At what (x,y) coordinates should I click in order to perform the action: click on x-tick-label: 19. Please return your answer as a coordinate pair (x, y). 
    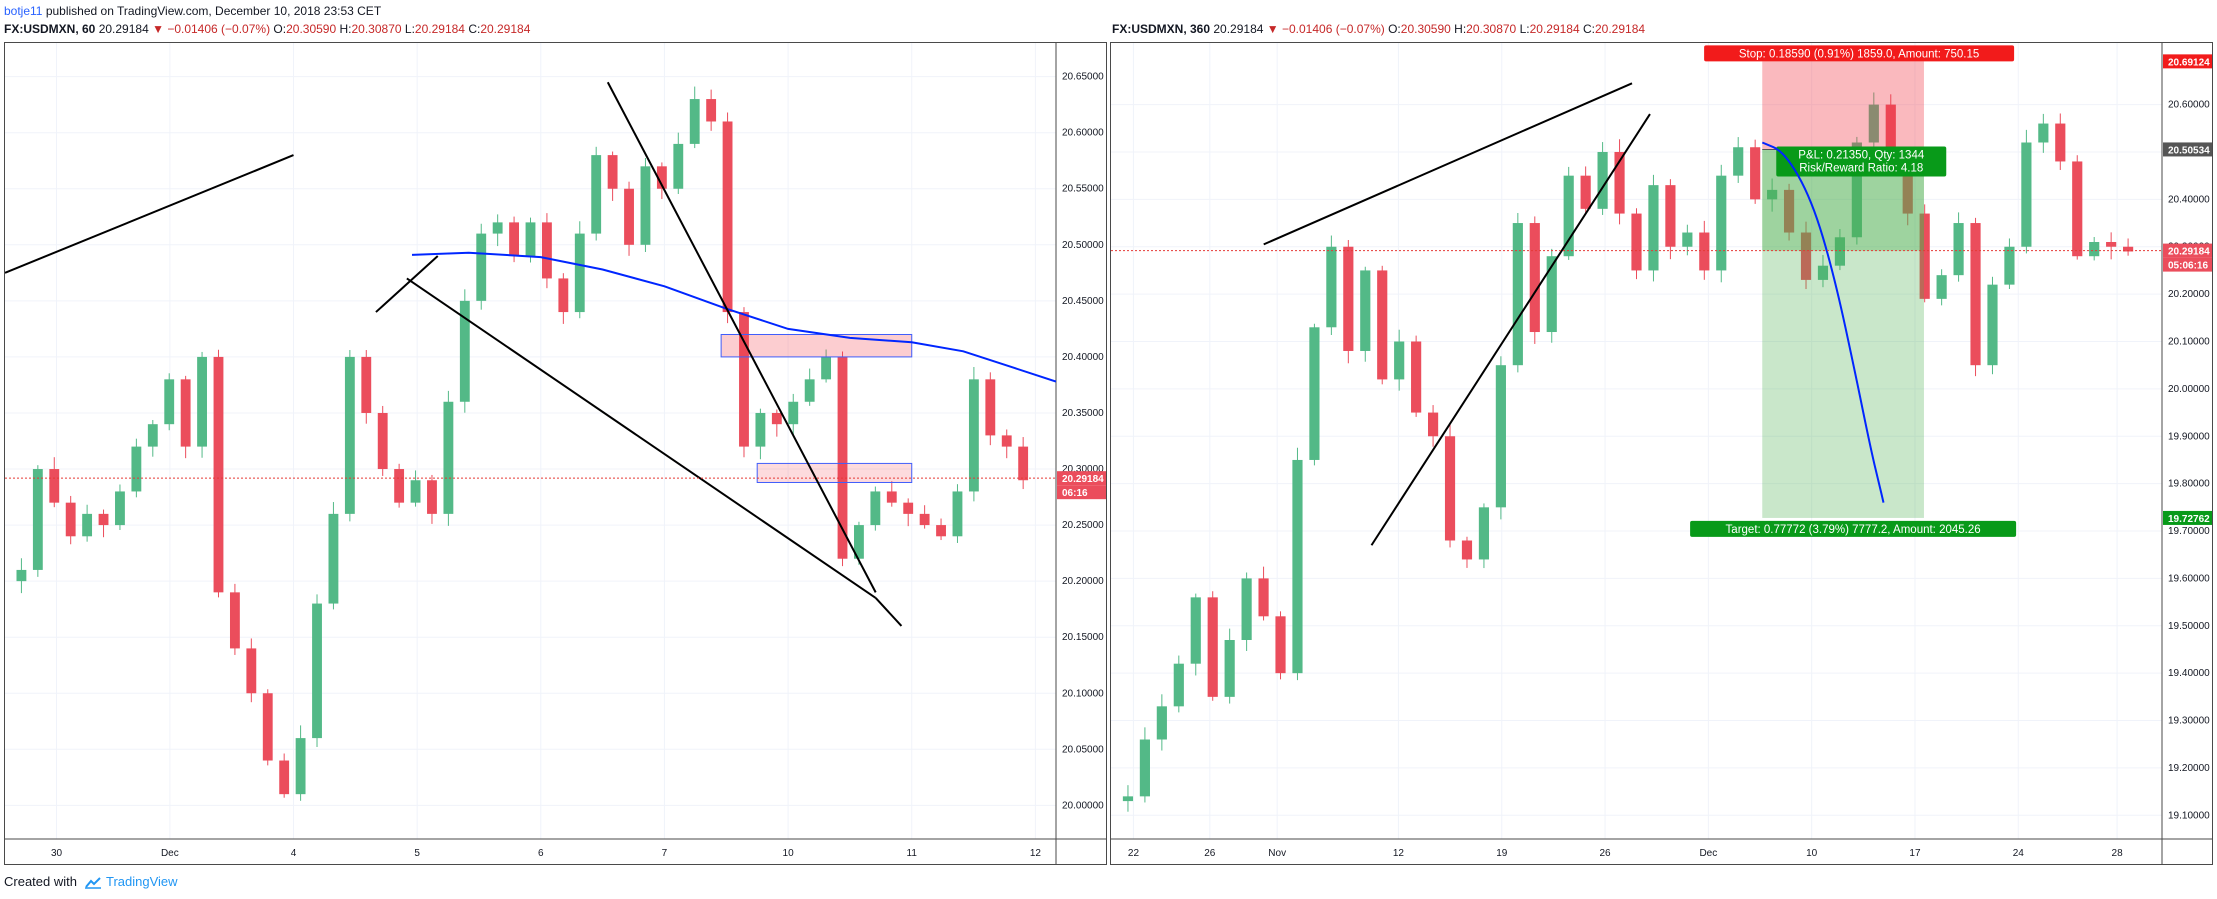
    Looking at the image, I should click on (1502, 853).